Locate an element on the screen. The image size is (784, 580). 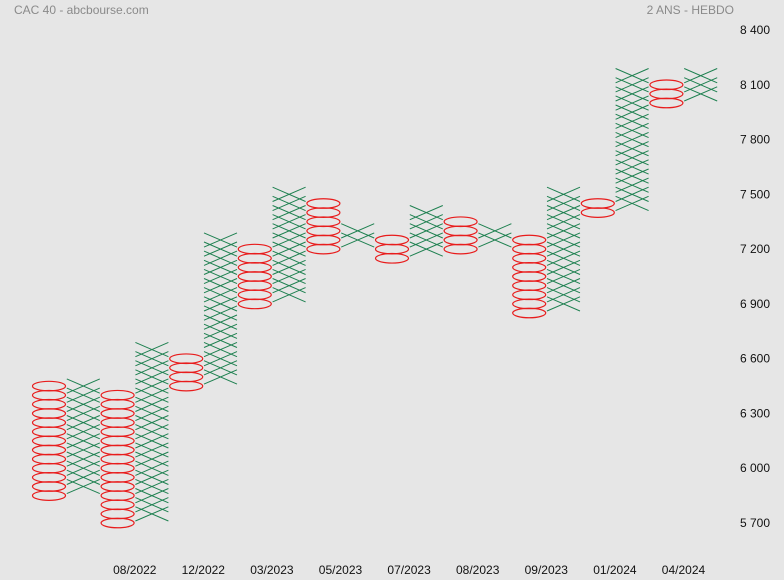
y-tick-label: 8 100 is located at coordinates (755, 85).